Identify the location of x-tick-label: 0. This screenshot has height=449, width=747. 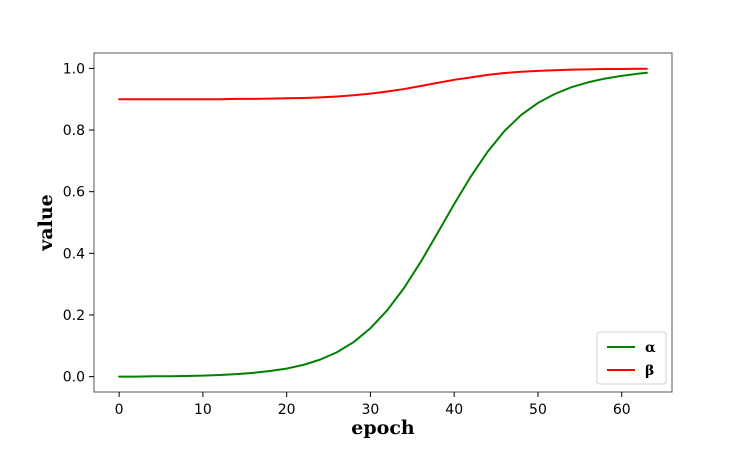
(119, 410).